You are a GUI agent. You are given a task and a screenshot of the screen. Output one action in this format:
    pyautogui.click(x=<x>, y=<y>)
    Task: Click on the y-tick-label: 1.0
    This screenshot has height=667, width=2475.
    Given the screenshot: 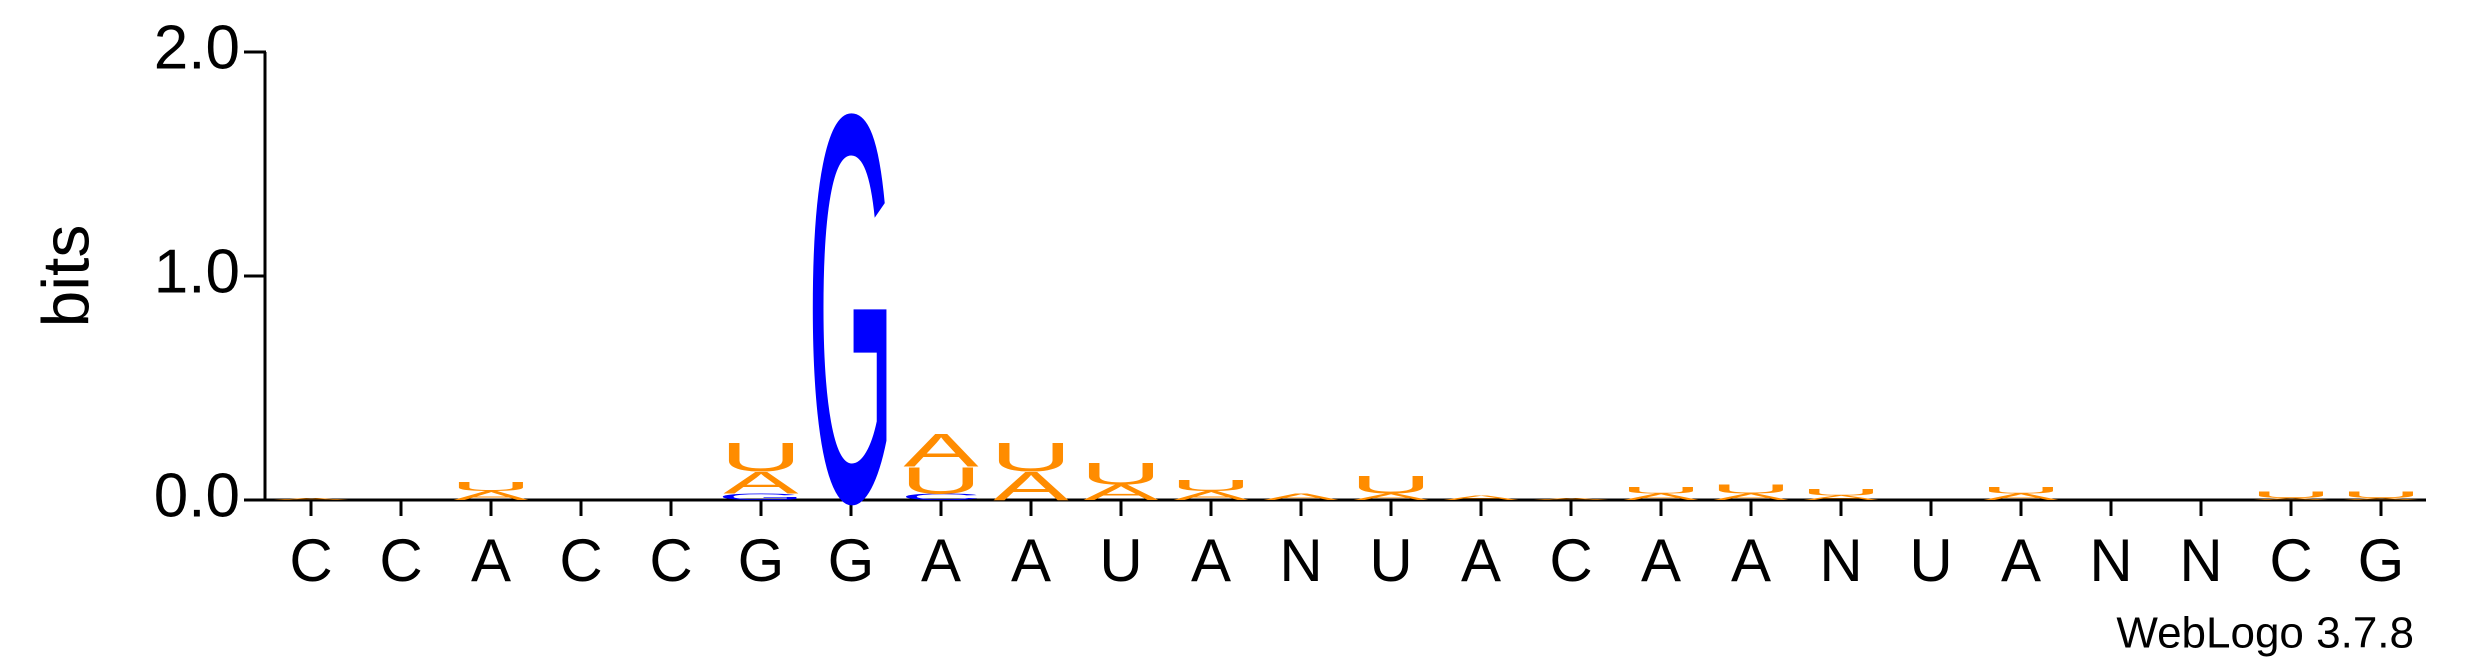 What is the action you would take?
    pyautogui.click(x=197, y=271)
    